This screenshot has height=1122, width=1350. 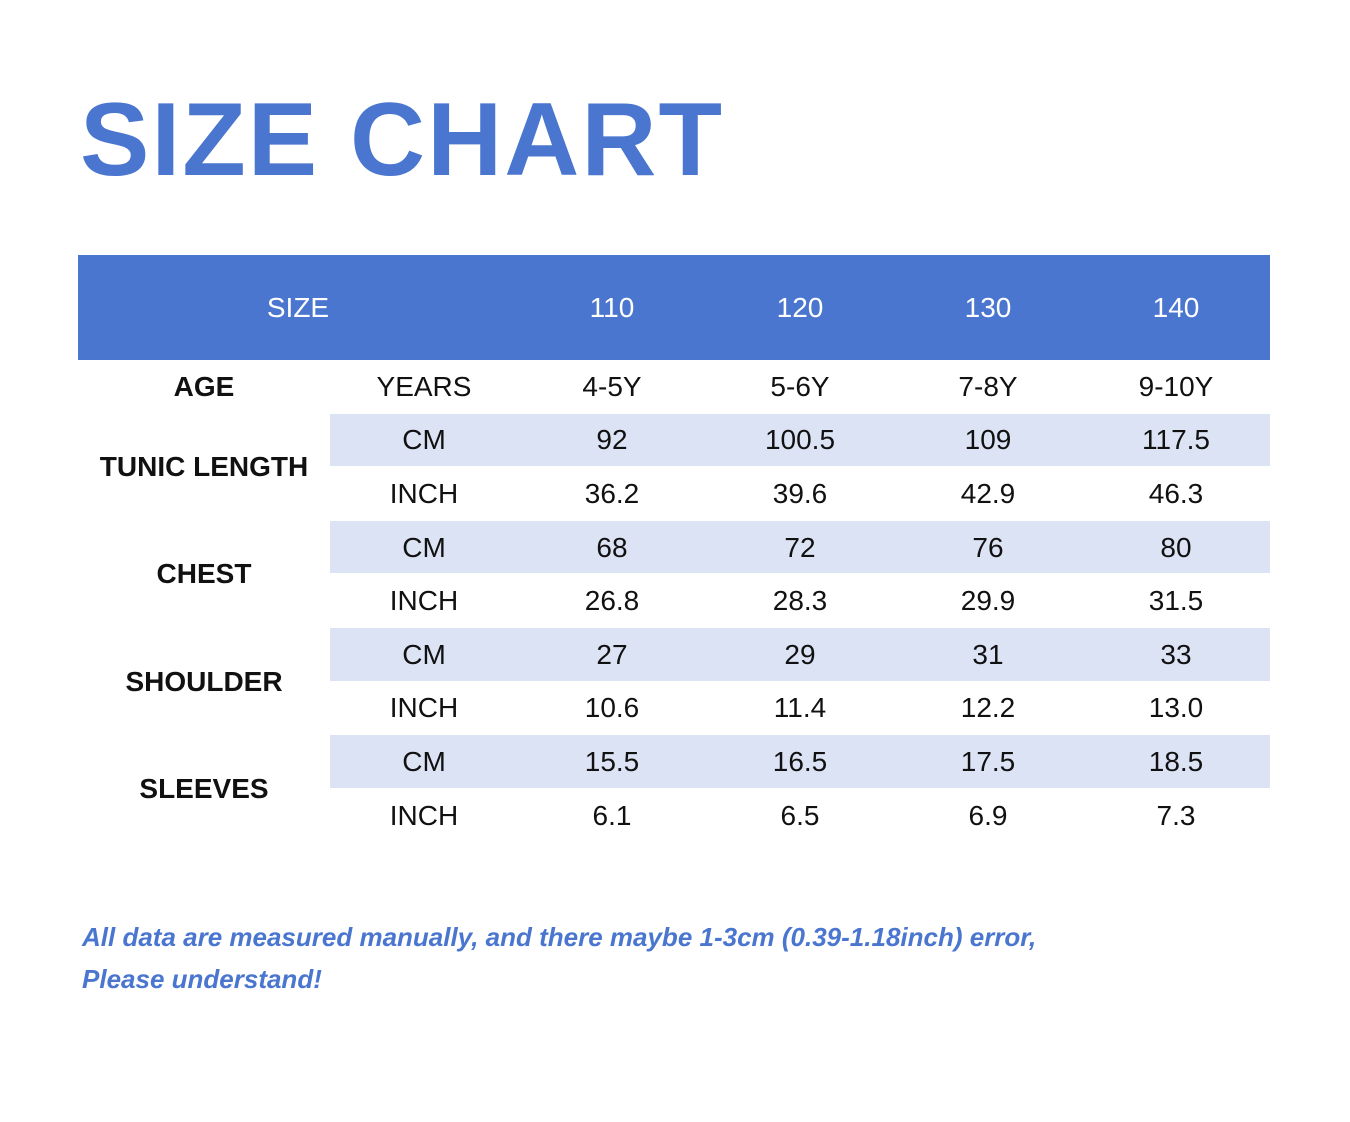 I want to click on value-cell: 16.5, so click(x=800, y=761).